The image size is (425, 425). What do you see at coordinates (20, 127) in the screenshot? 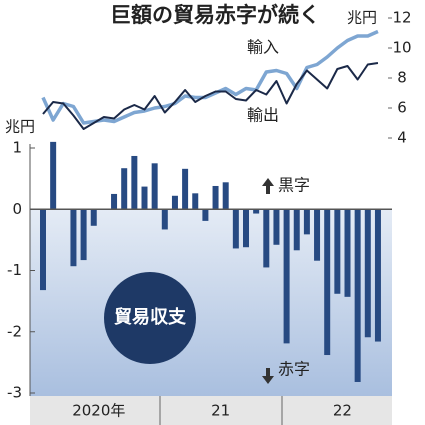
I see `y-unit: 兆円` at bounding box center [20, 127].